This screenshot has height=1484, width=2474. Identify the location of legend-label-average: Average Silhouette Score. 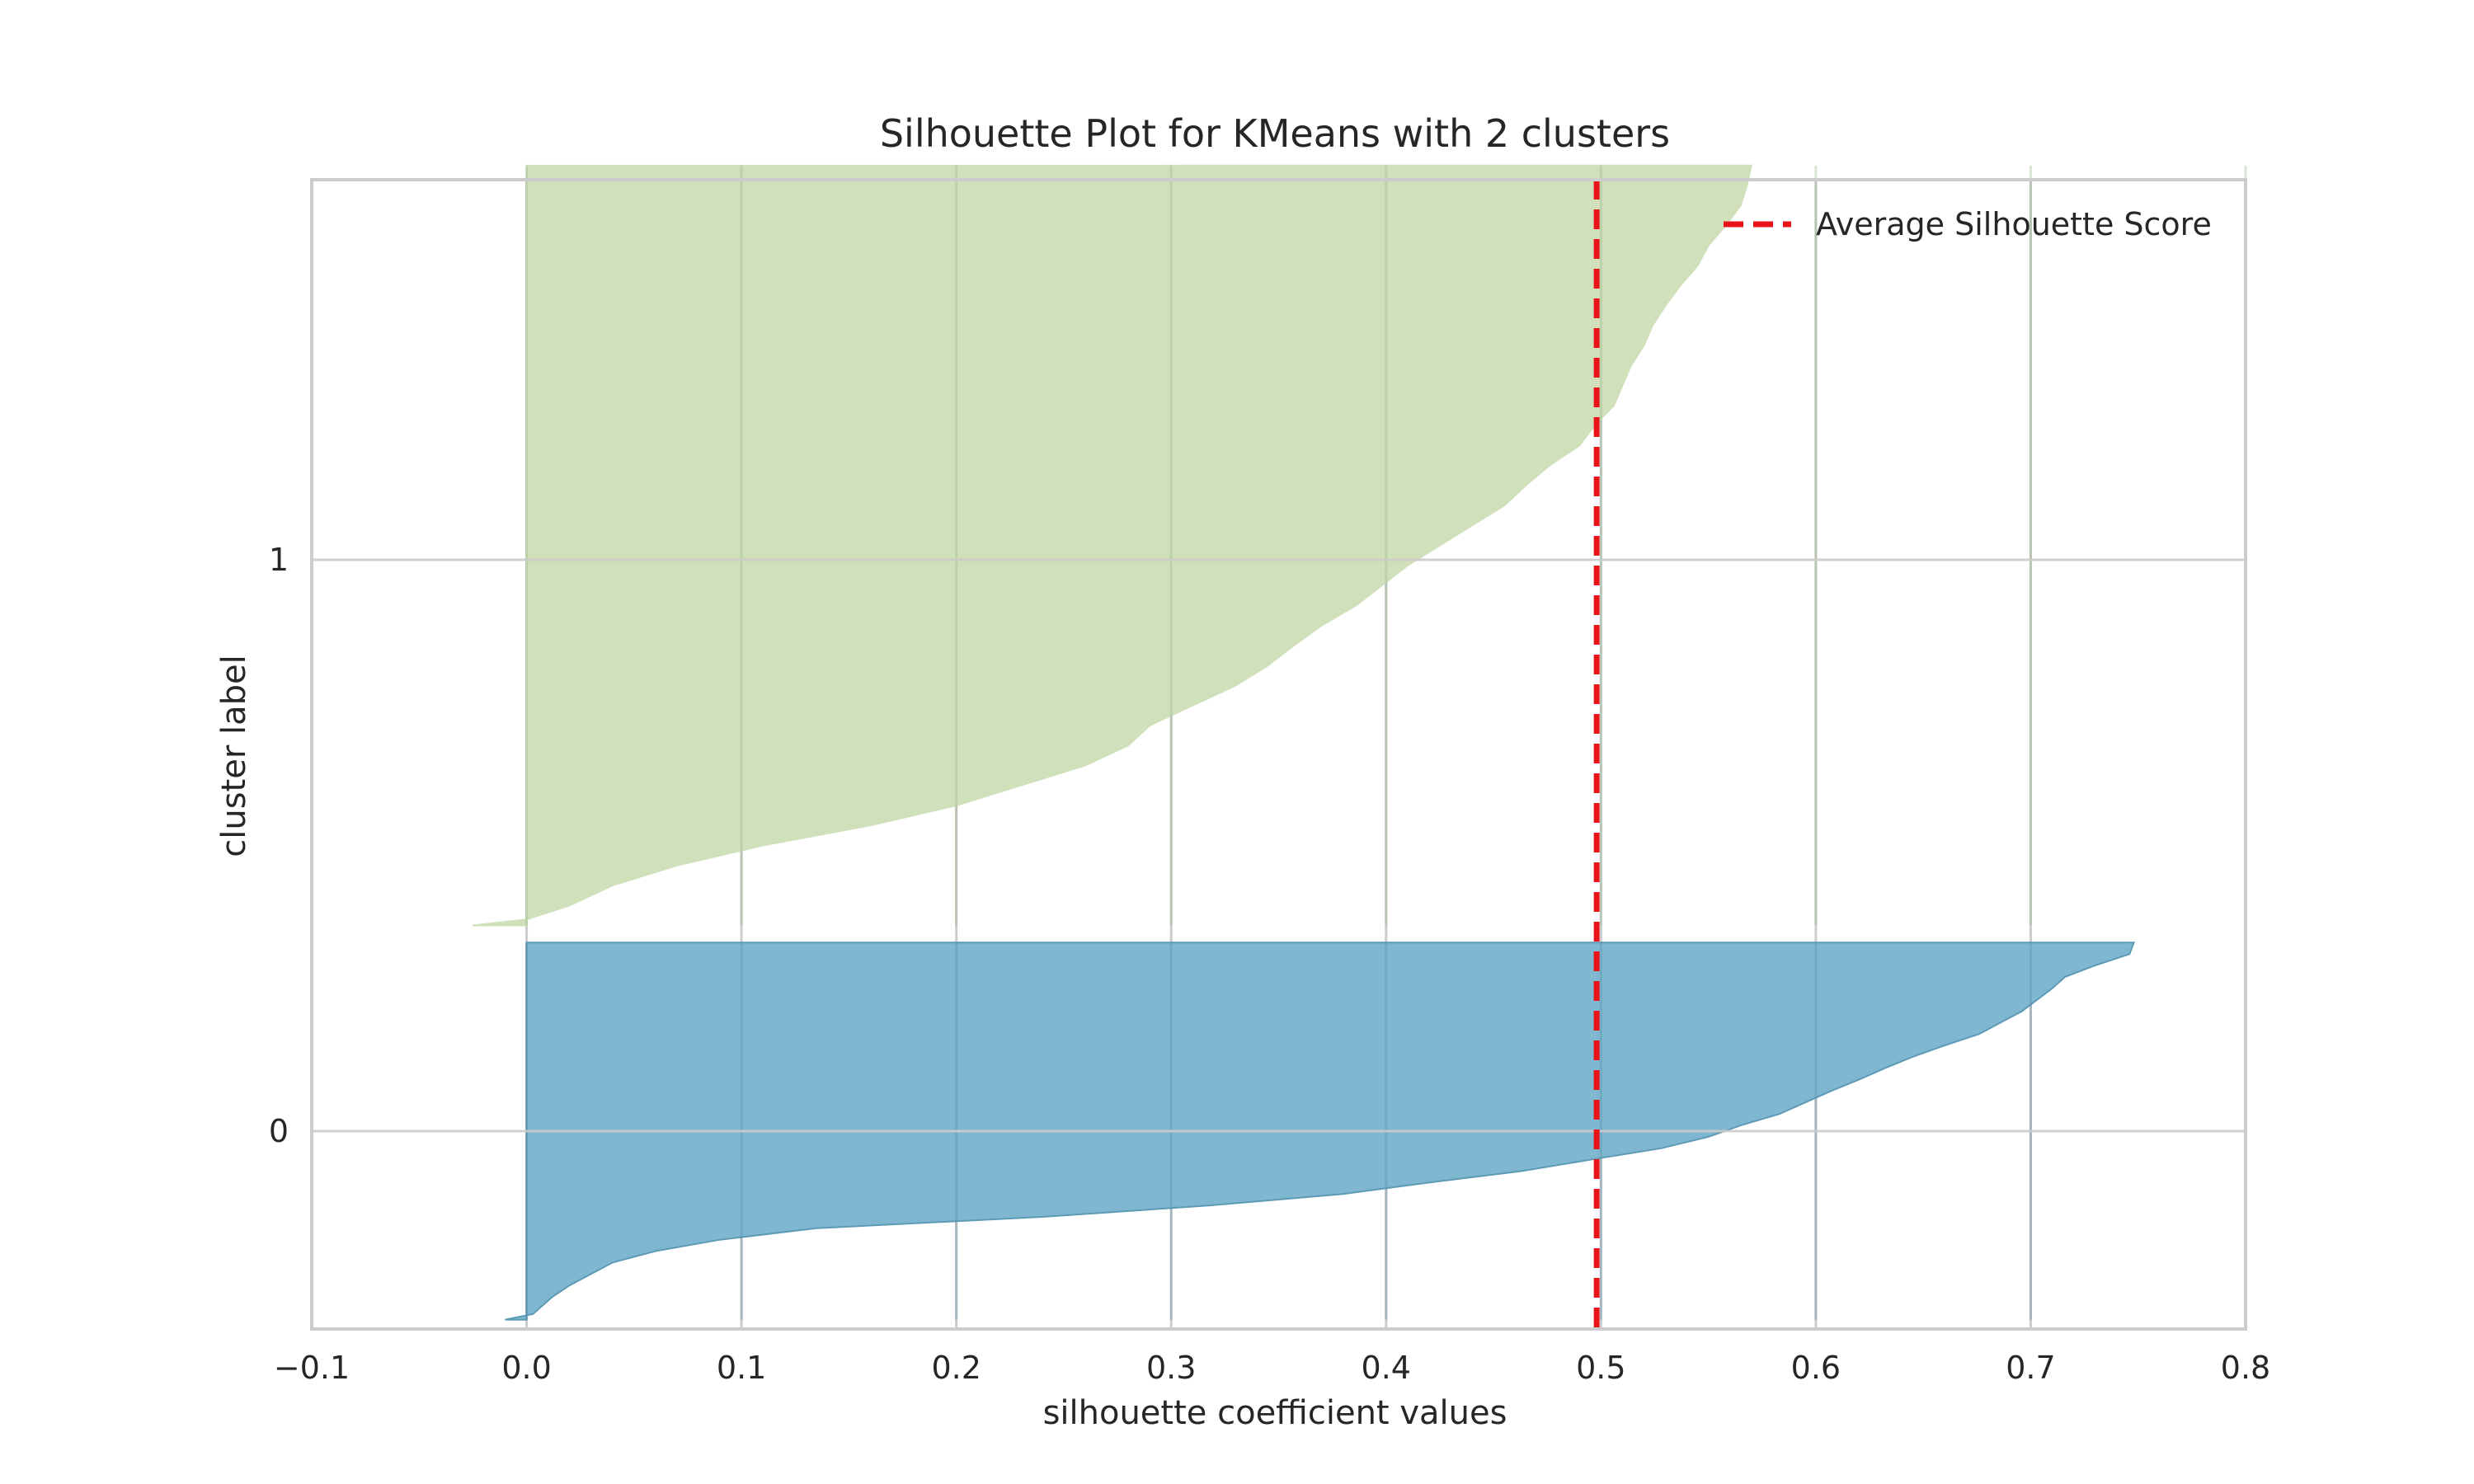
(2014, 224).